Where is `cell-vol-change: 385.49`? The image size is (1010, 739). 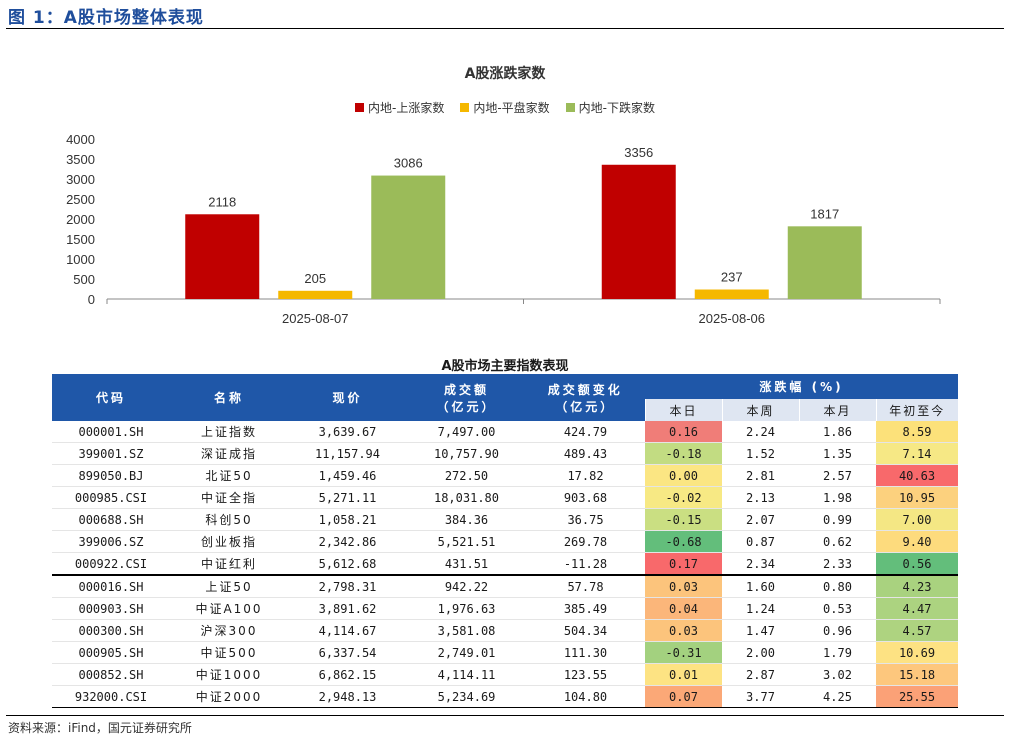 cell-vol-change: 385.49 is located at coordinates (585, 608).